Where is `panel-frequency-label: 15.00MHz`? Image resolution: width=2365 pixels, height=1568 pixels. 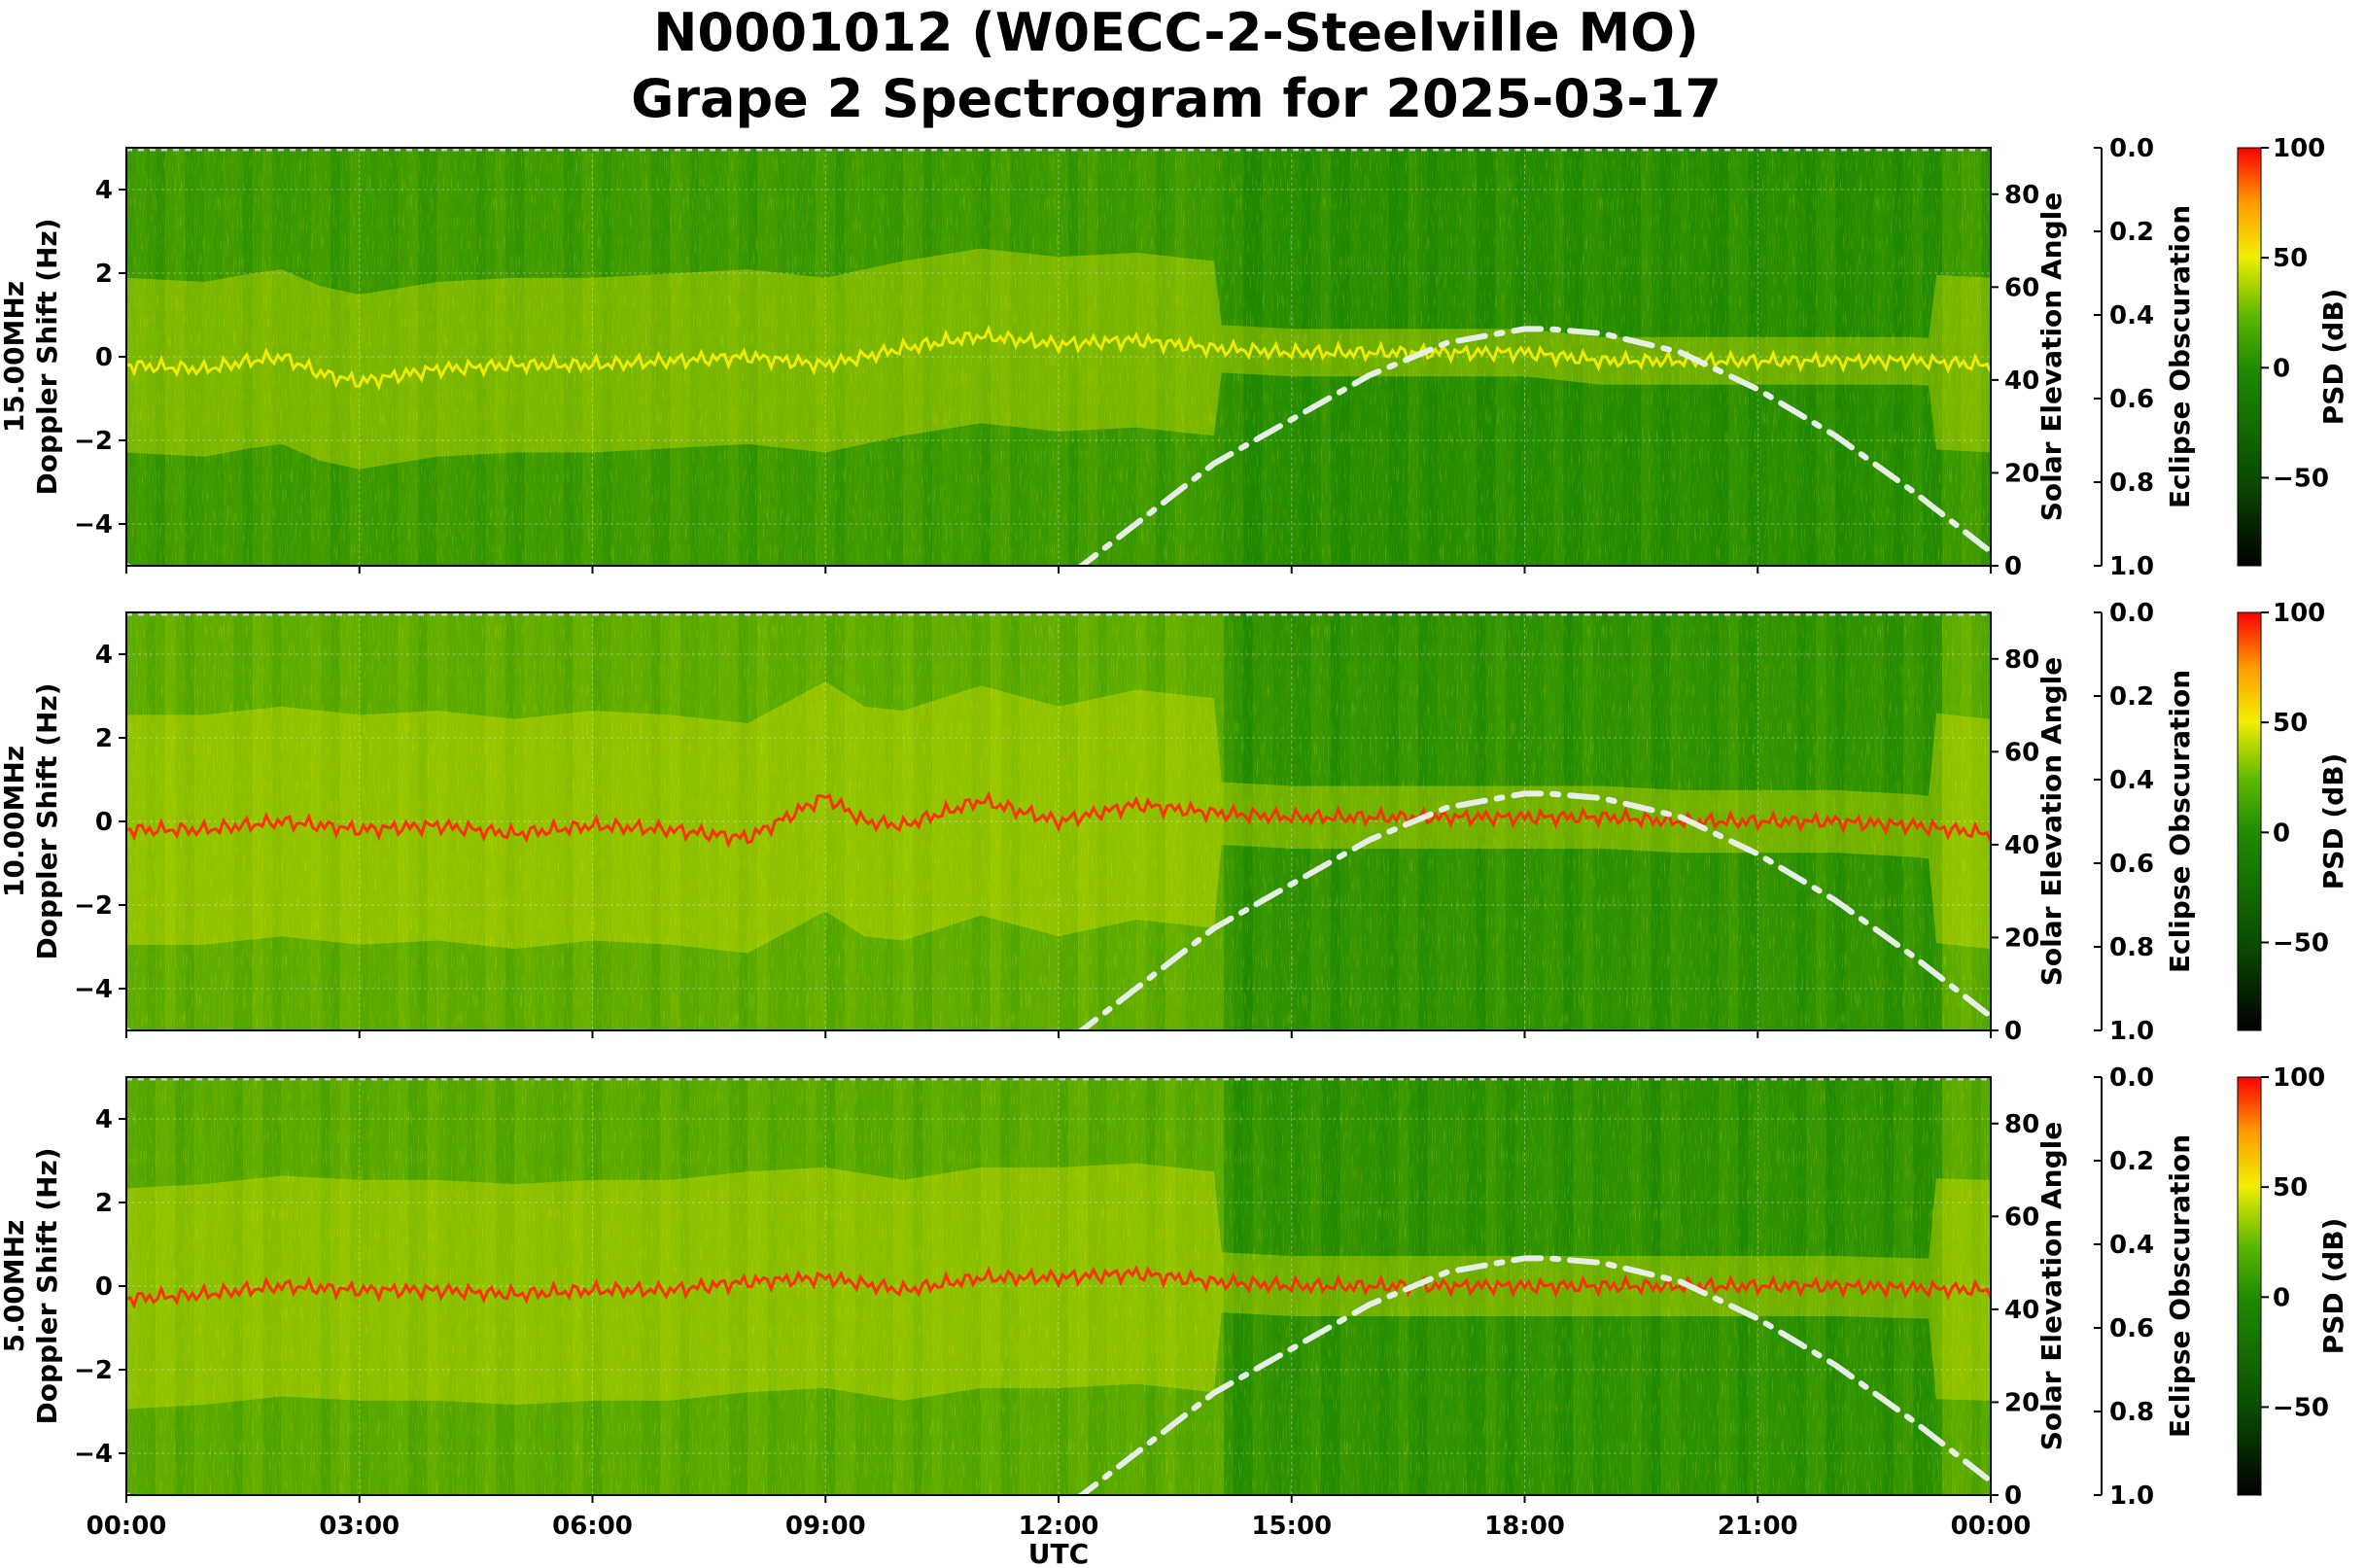 panel-frequency-label: 15.00MHz is located at coordinates (15, 357).